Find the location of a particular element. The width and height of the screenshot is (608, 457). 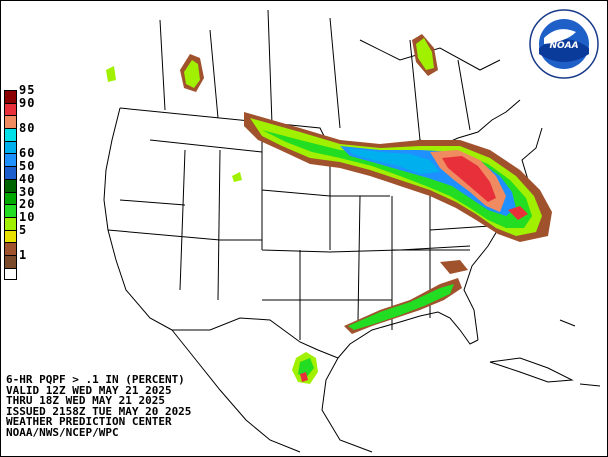

caption-line-5: WEATHER PREDICTION CENTER is located at coordinates (89, 421).